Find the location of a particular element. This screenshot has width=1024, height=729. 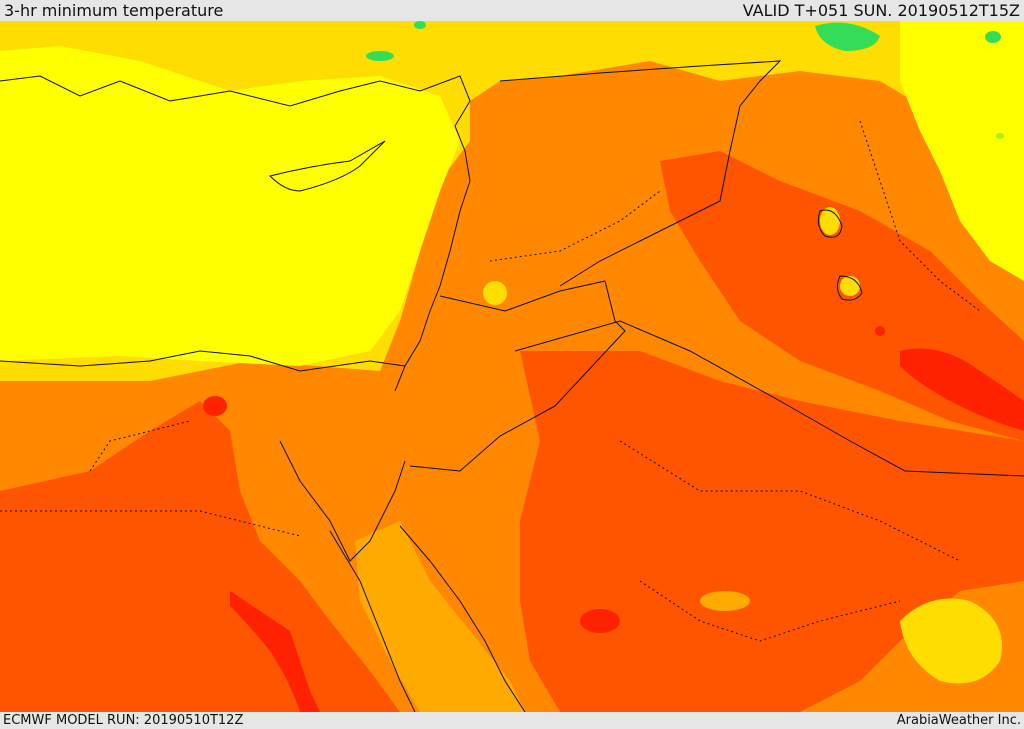

cyprus is located at coordinates (327, 166).